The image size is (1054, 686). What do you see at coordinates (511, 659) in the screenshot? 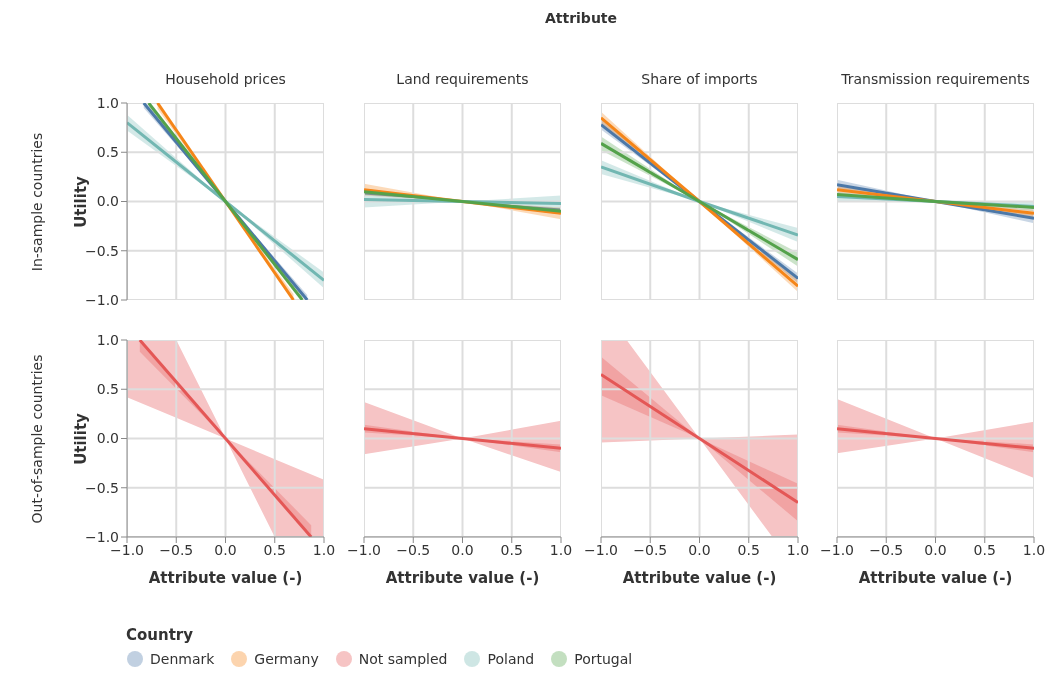
I see `legend-label: Poland` at bounding box center [511, 659].